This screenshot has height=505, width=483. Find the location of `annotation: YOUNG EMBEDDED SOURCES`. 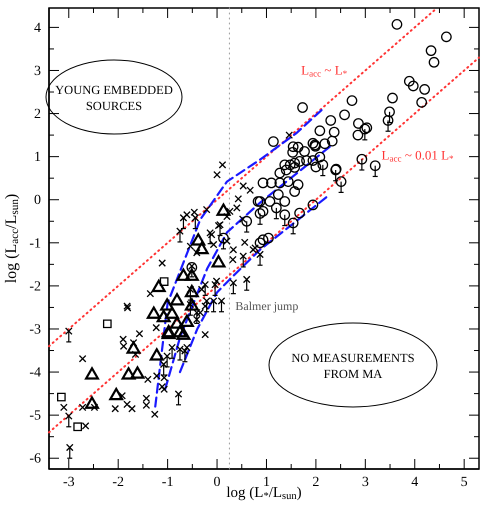

annotation: YOUNG EMBEDDED SOURCES is located at coordinates (114, 98).